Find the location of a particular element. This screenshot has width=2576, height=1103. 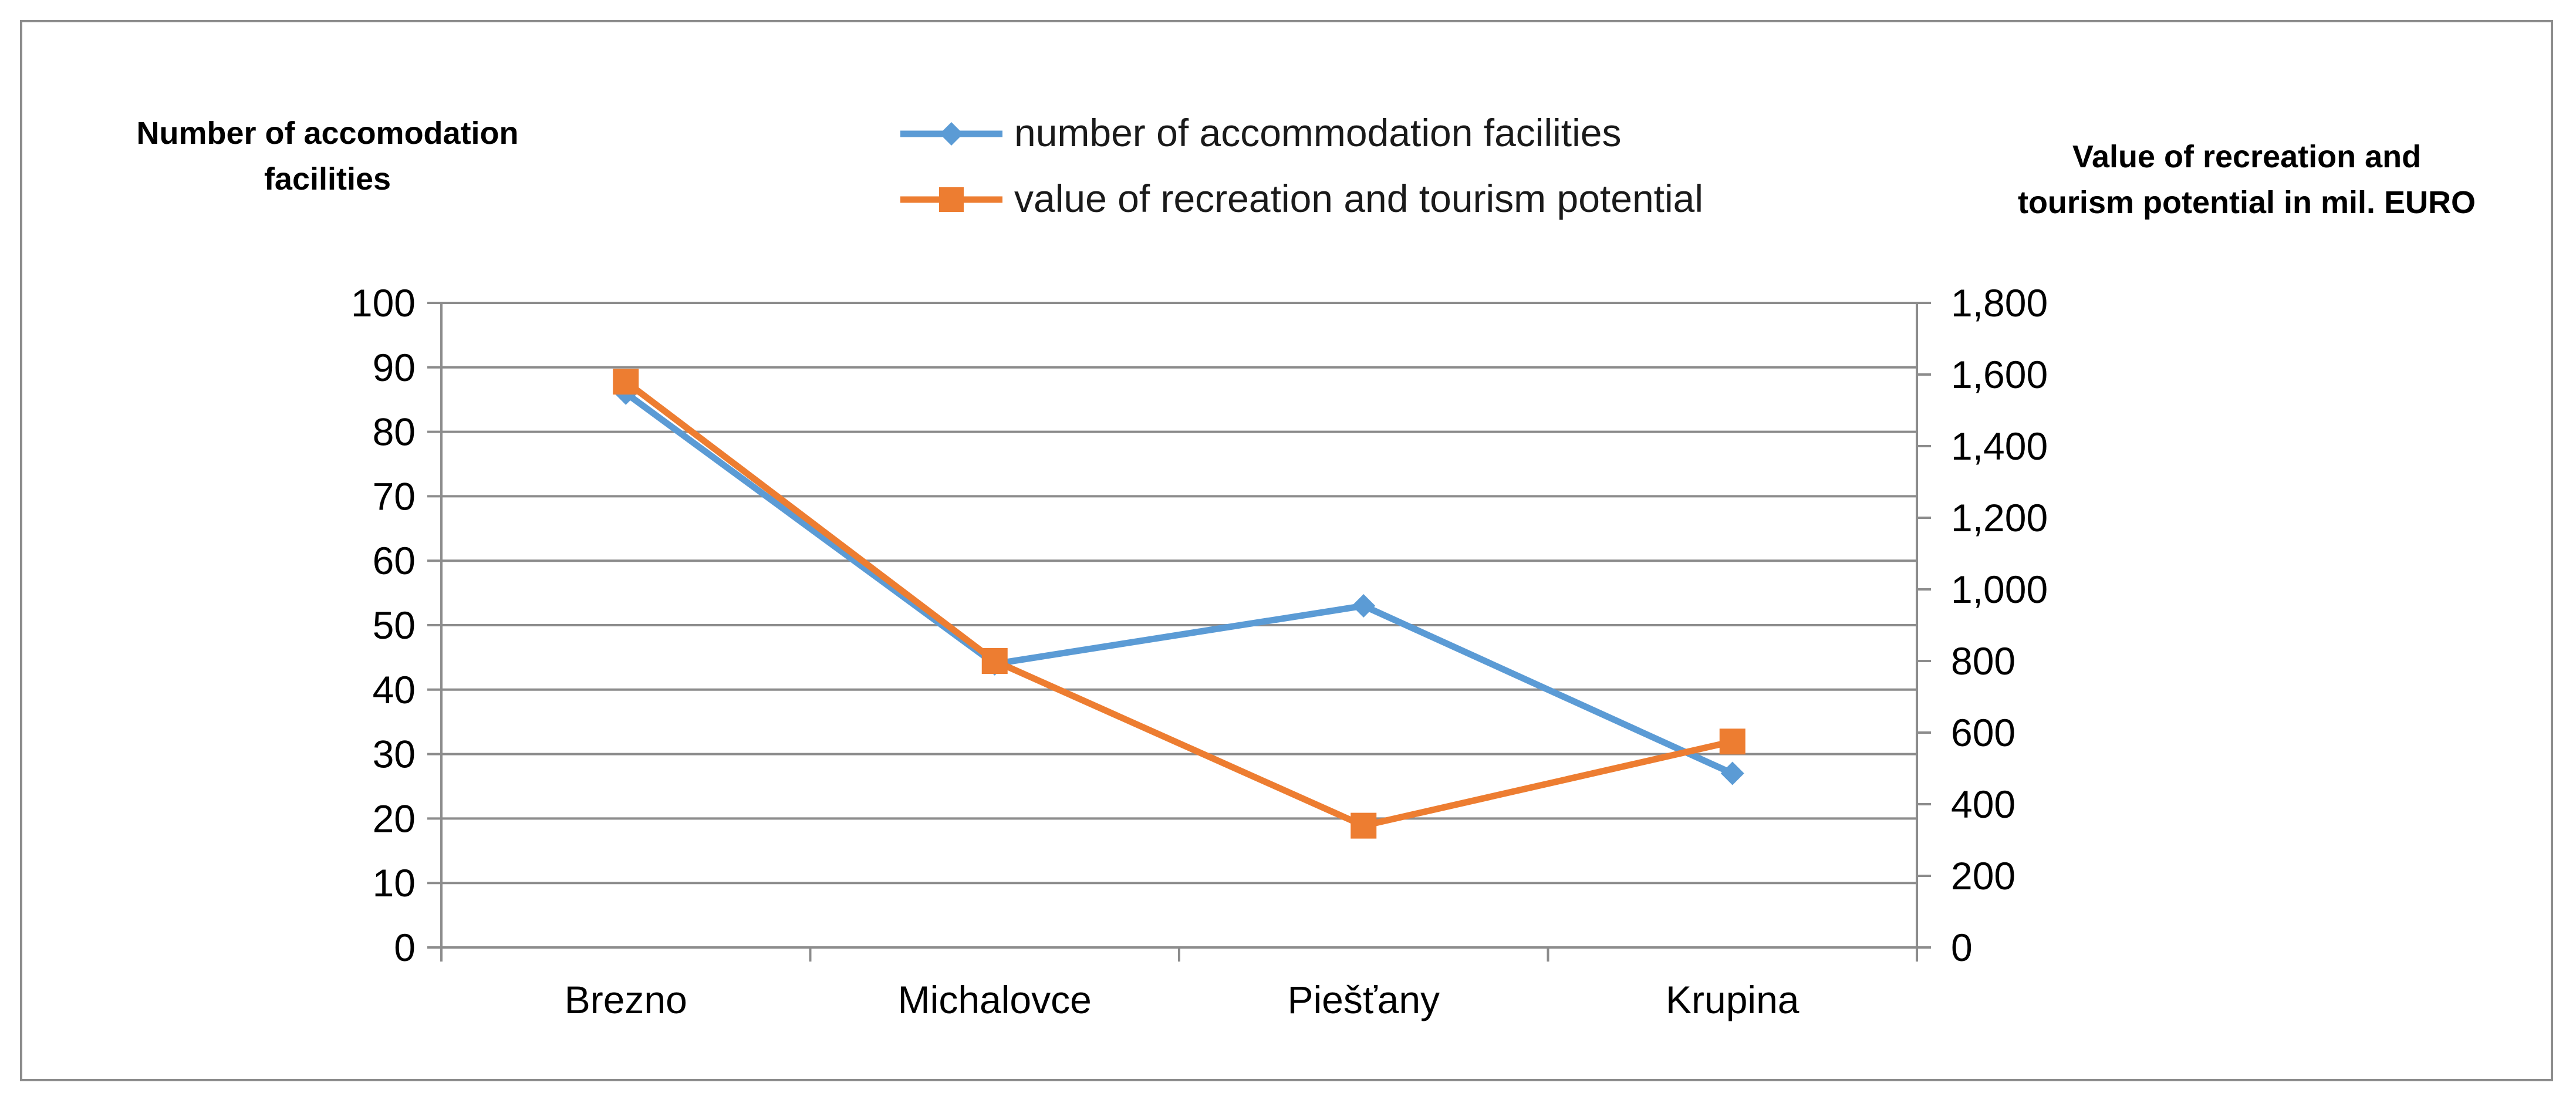

y-left-tick-label: 20 is located at coordinates (394, 818).